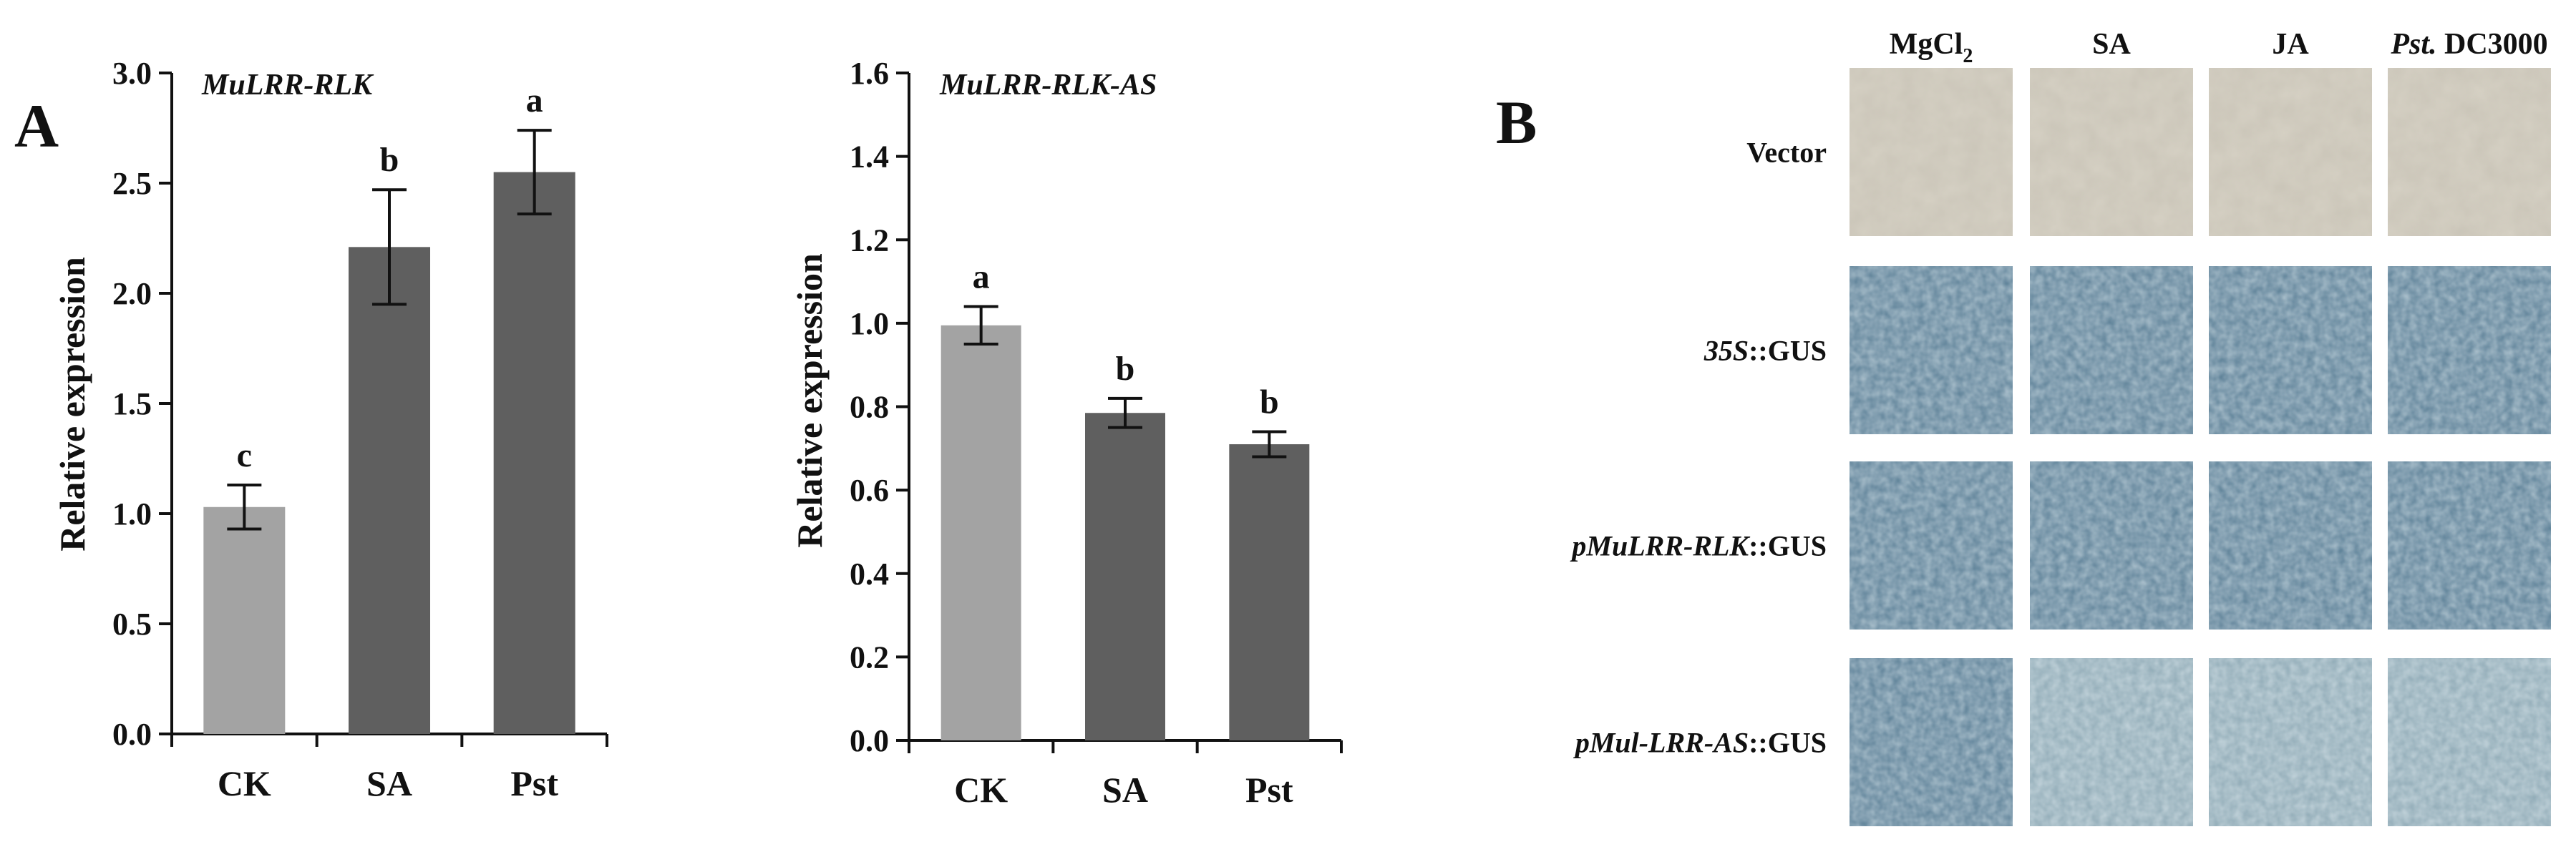 The height and width of the screenshot is (857, 2576). I want to click on column-header: Pst. DC3000, so click(2468, 44).